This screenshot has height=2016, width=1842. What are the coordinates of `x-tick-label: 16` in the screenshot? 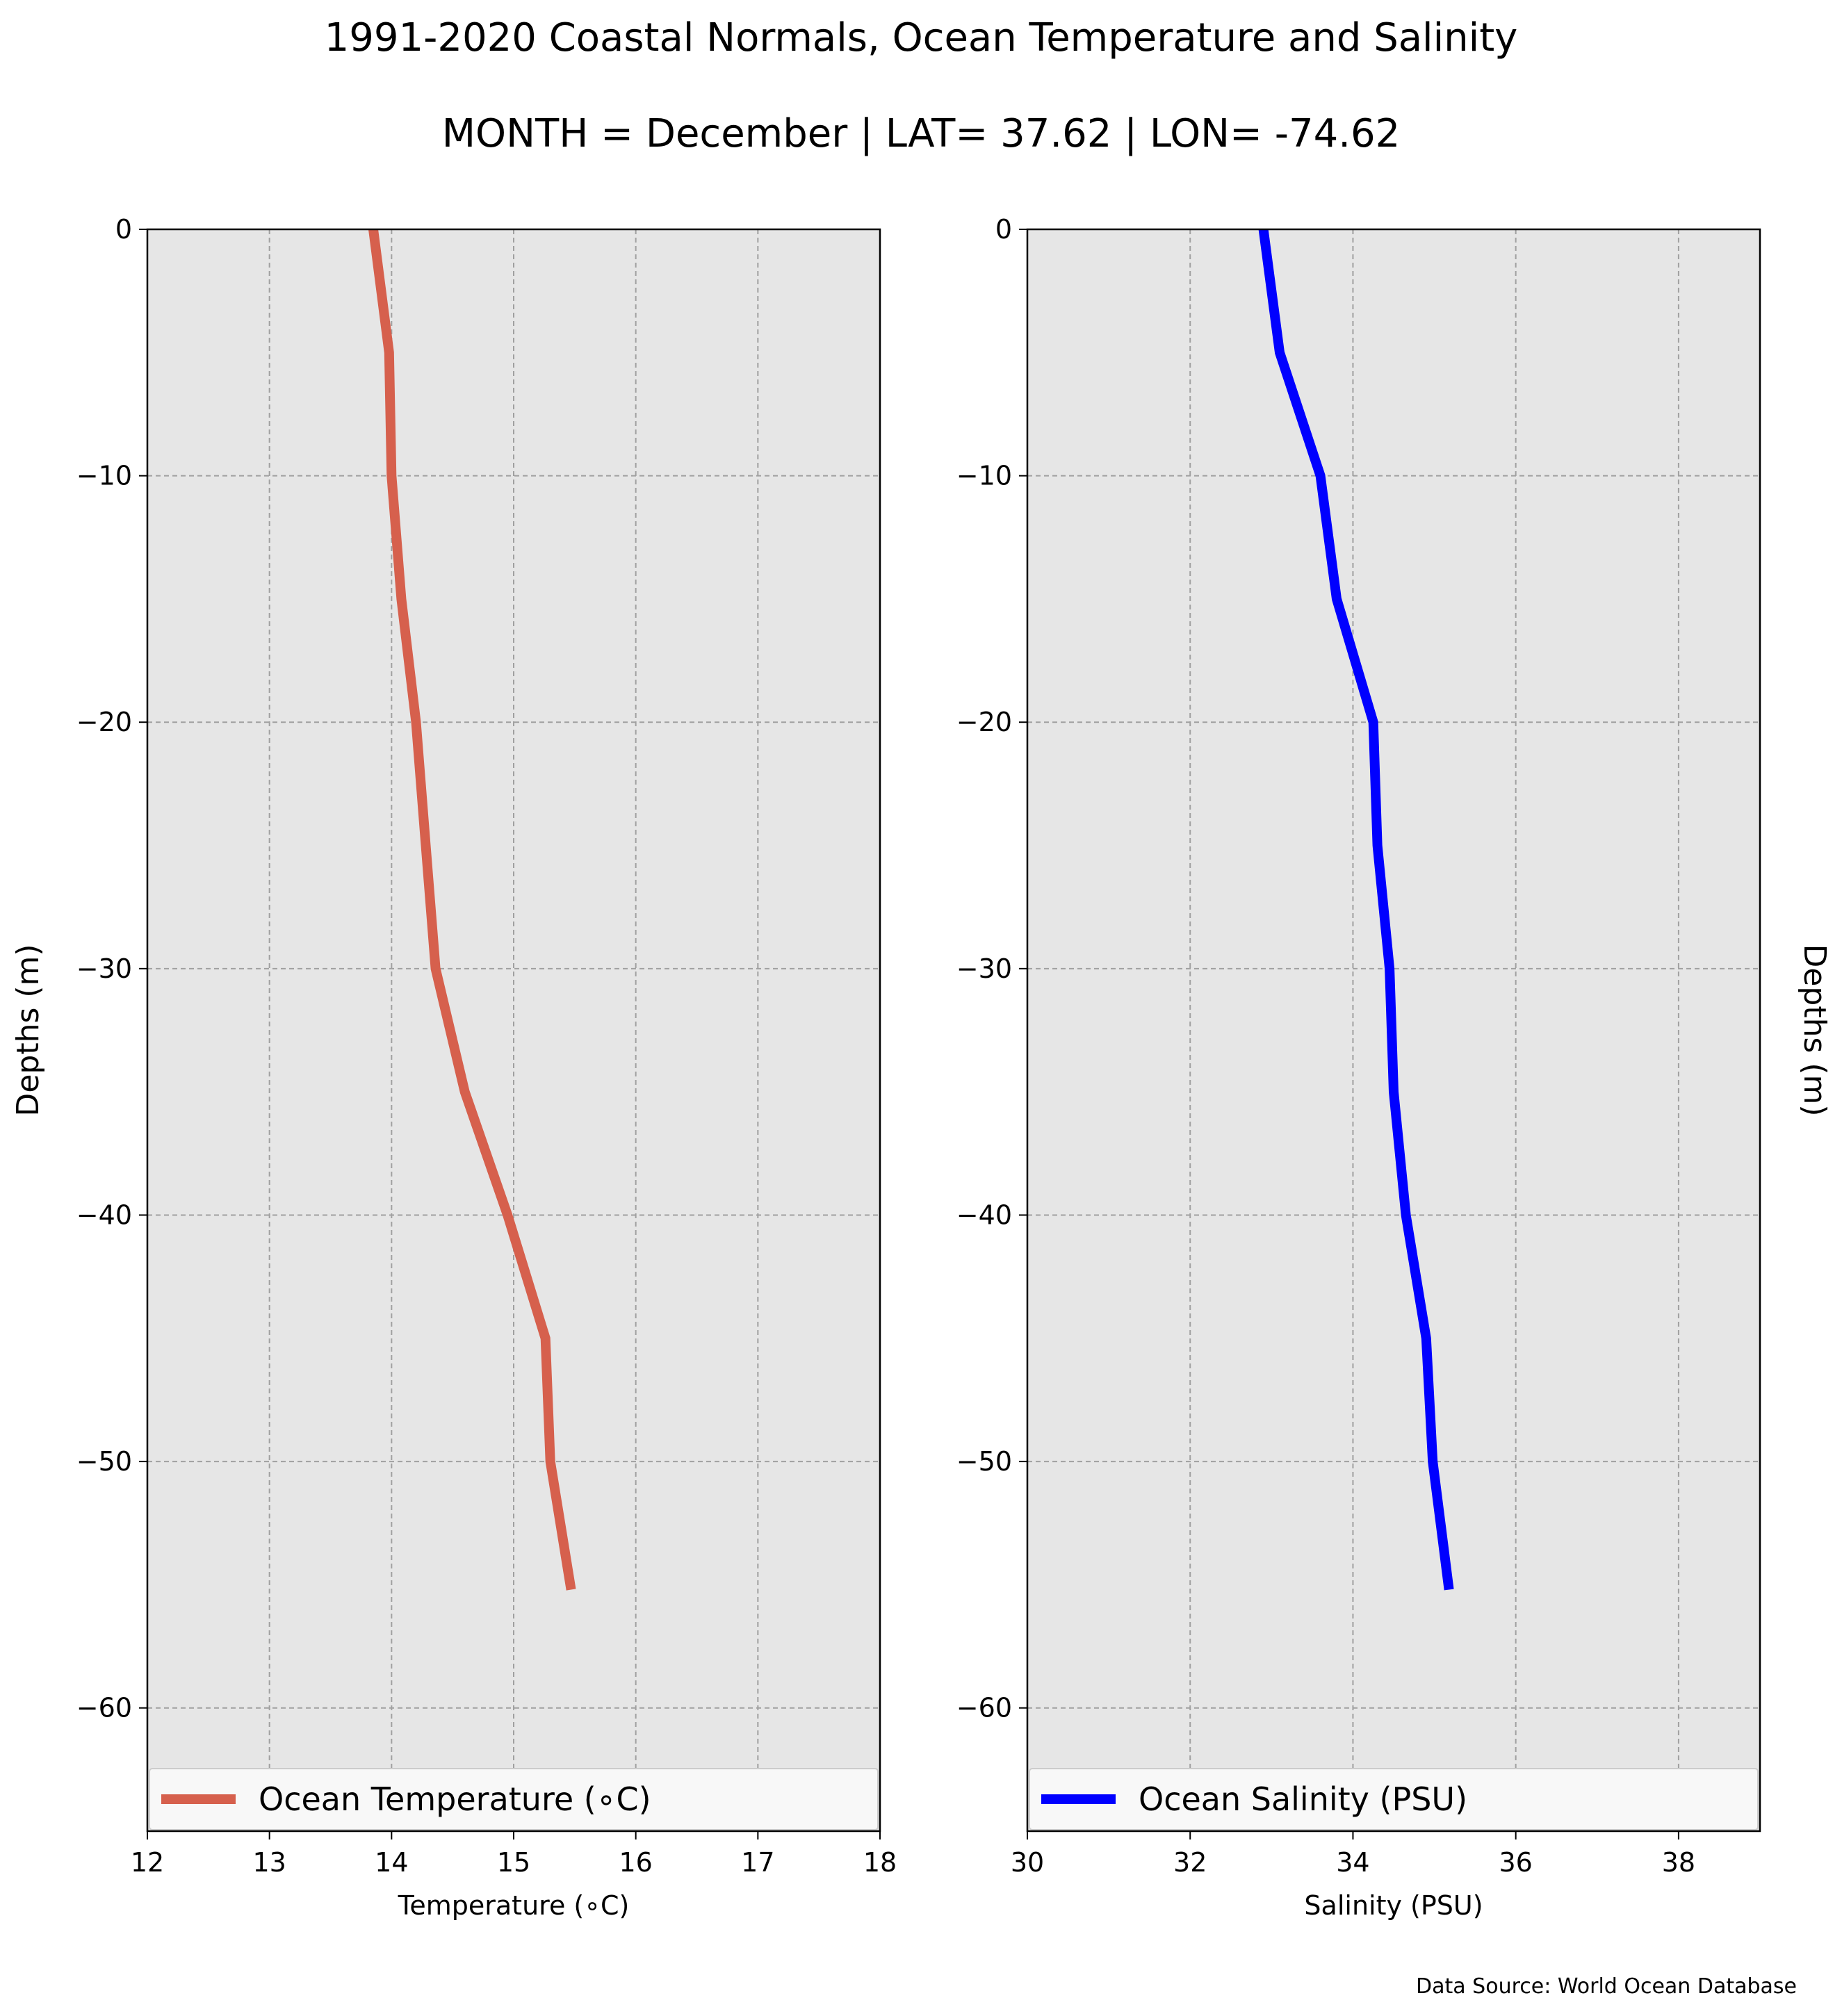 It's located at (636, 1863).